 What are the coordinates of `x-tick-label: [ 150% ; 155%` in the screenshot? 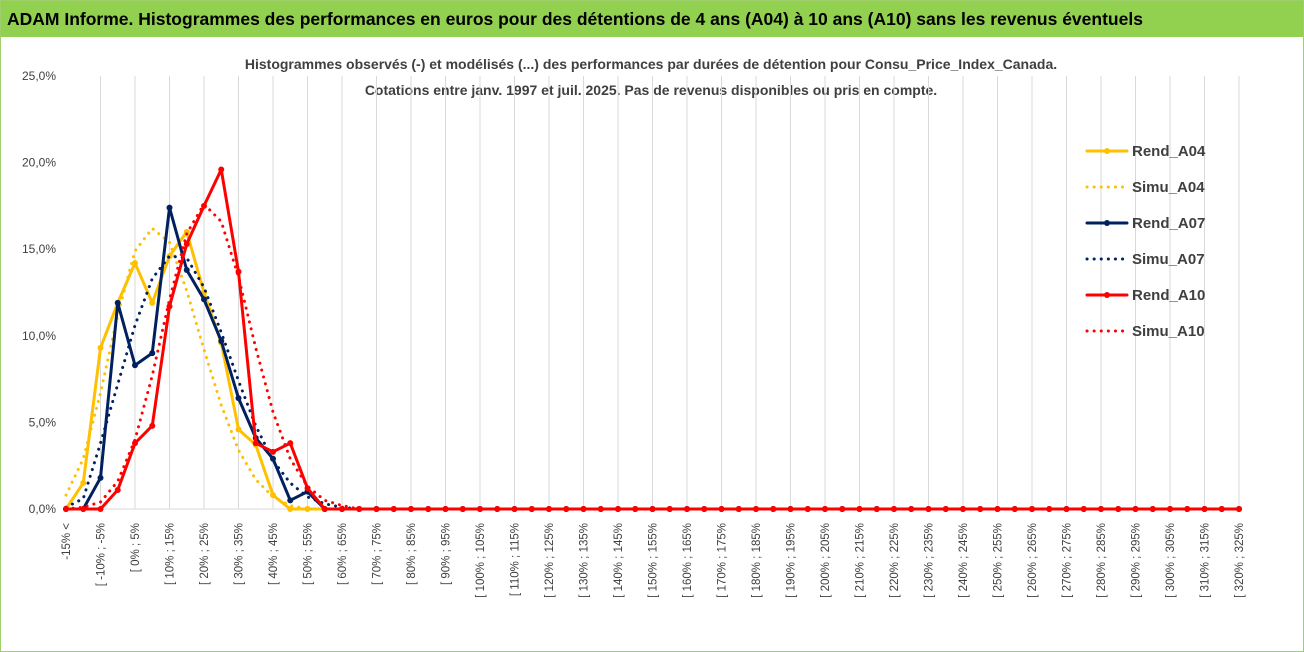 It's located at (654, 560).